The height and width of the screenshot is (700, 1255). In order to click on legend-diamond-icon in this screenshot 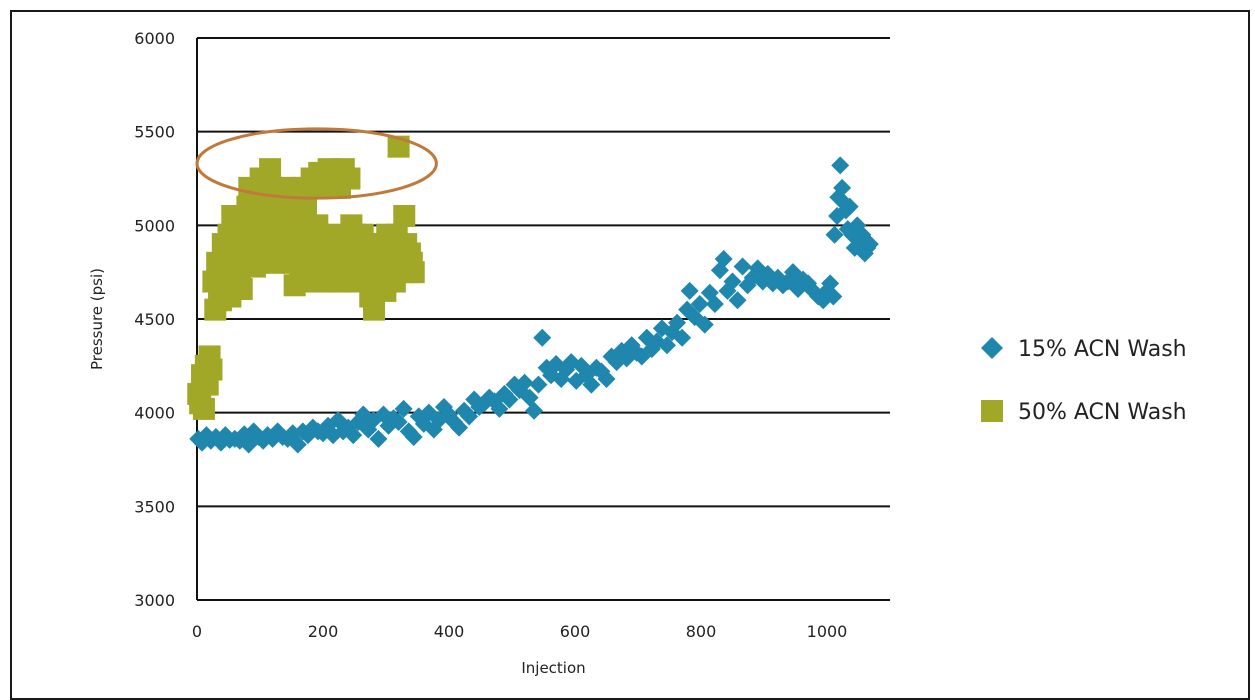, I will do `click(992, 348)`.